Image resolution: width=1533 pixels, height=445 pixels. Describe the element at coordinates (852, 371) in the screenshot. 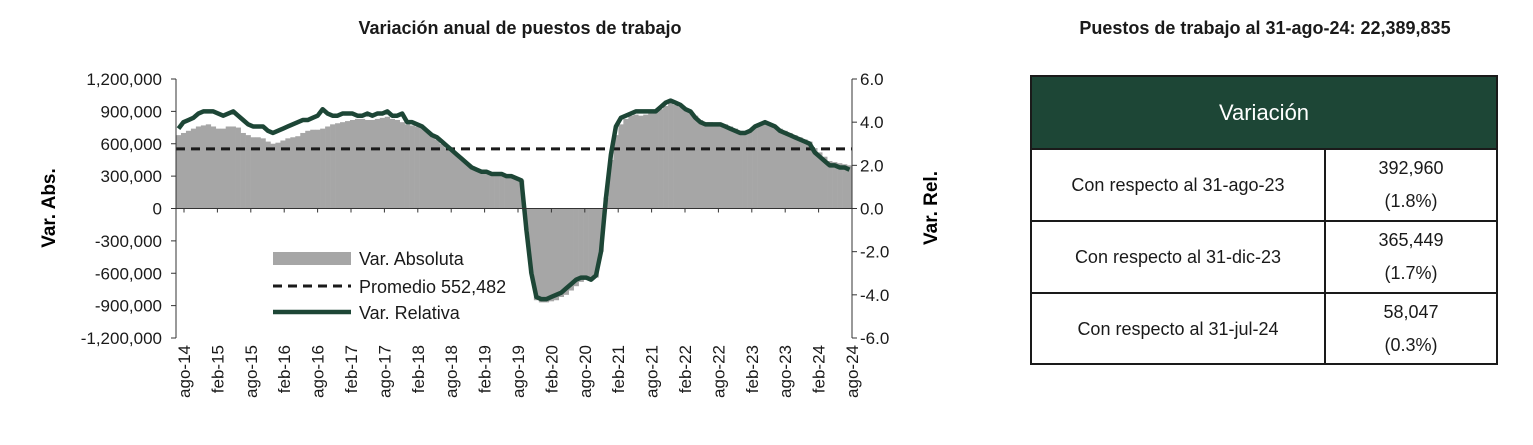

I see `x-tick-label: ago-24` at that location.